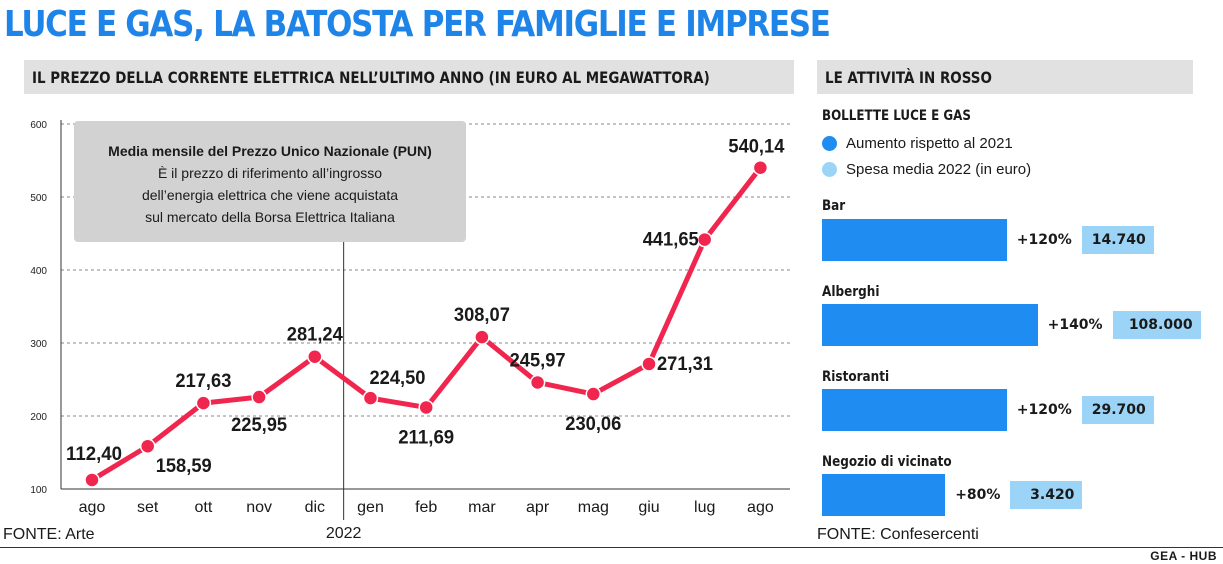 This screenshot has width=1223, height=564. What do you see at coordinates (538, 360) in the screenshot?
I see `data-label: 245,97` at bounding box center [538, 360].